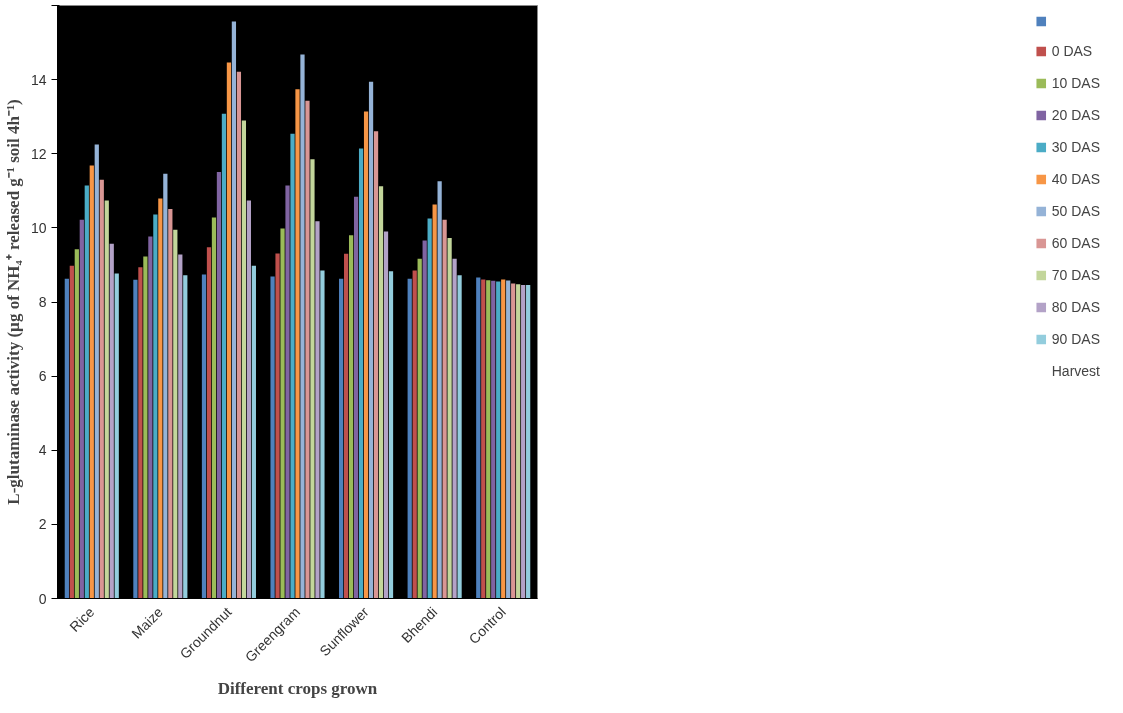 This screenshot has height=713, width=1123. What do you see at coordinates (1075, 211) in the screenshot?
I see `legend-label: 50 DAS` at bounding box center [1075, 211].